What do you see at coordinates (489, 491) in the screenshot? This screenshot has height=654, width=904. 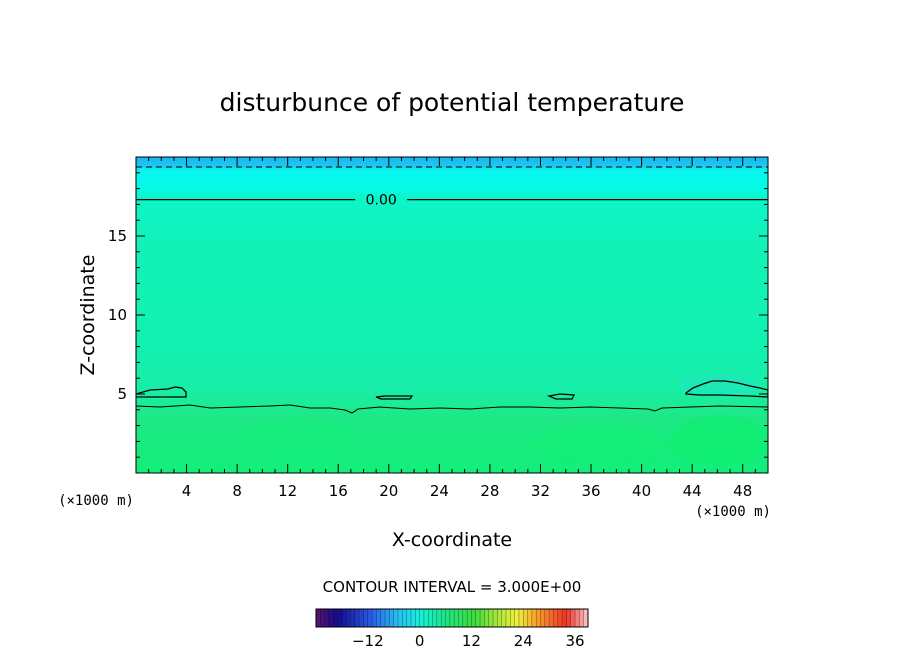 I see `x-tick-label: 28` at bounding box center [489, 491].